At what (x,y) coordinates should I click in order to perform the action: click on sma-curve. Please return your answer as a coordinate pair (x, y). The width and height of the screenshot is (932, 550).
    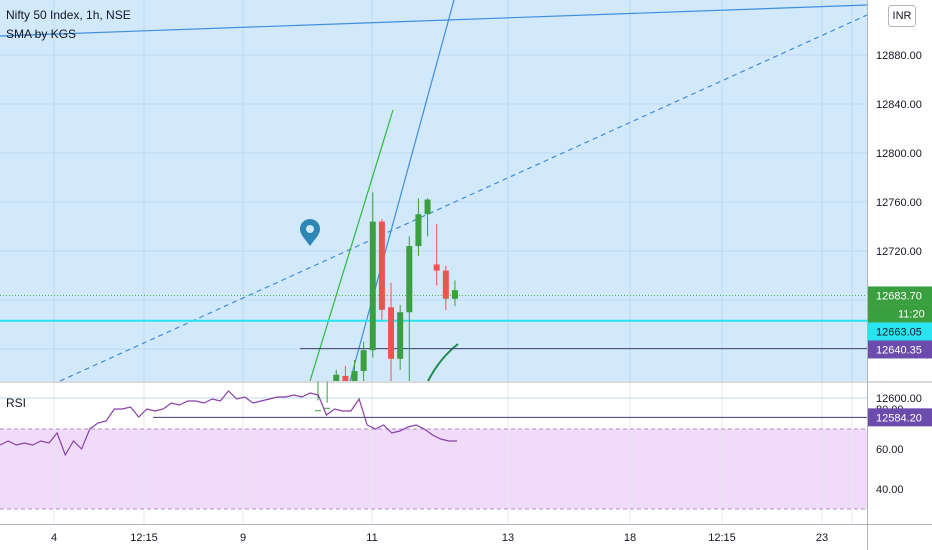
    Looking at the image, I should click on (443, 362).